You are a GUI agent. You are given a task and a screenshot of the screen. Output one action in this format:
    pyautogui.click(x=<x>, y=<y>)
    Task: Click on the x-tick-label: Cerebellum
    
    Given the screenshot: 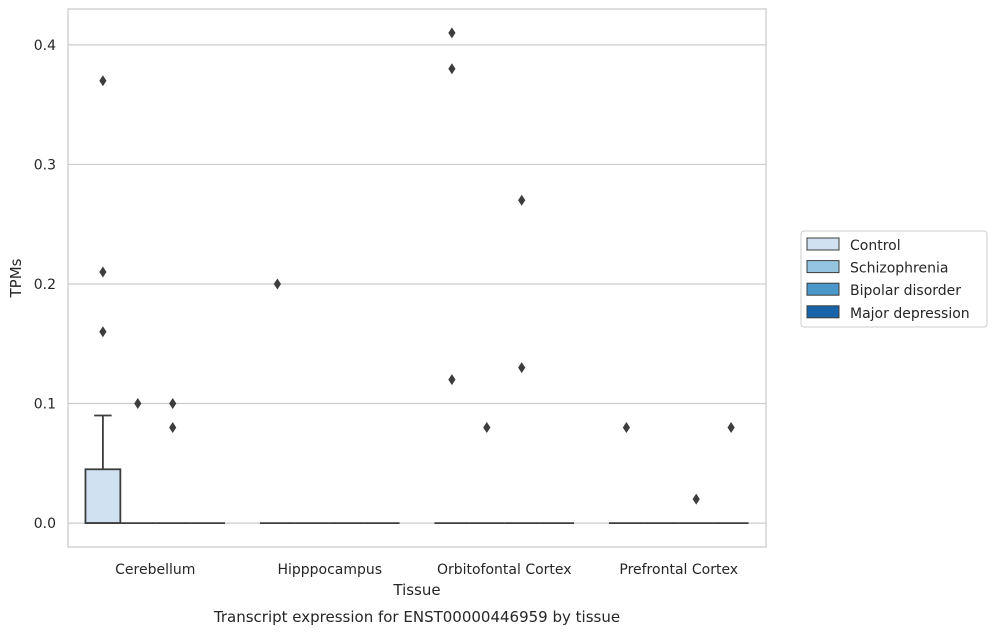 What is the action you would take?
    pyautogui.click(x=155, y=570)
    